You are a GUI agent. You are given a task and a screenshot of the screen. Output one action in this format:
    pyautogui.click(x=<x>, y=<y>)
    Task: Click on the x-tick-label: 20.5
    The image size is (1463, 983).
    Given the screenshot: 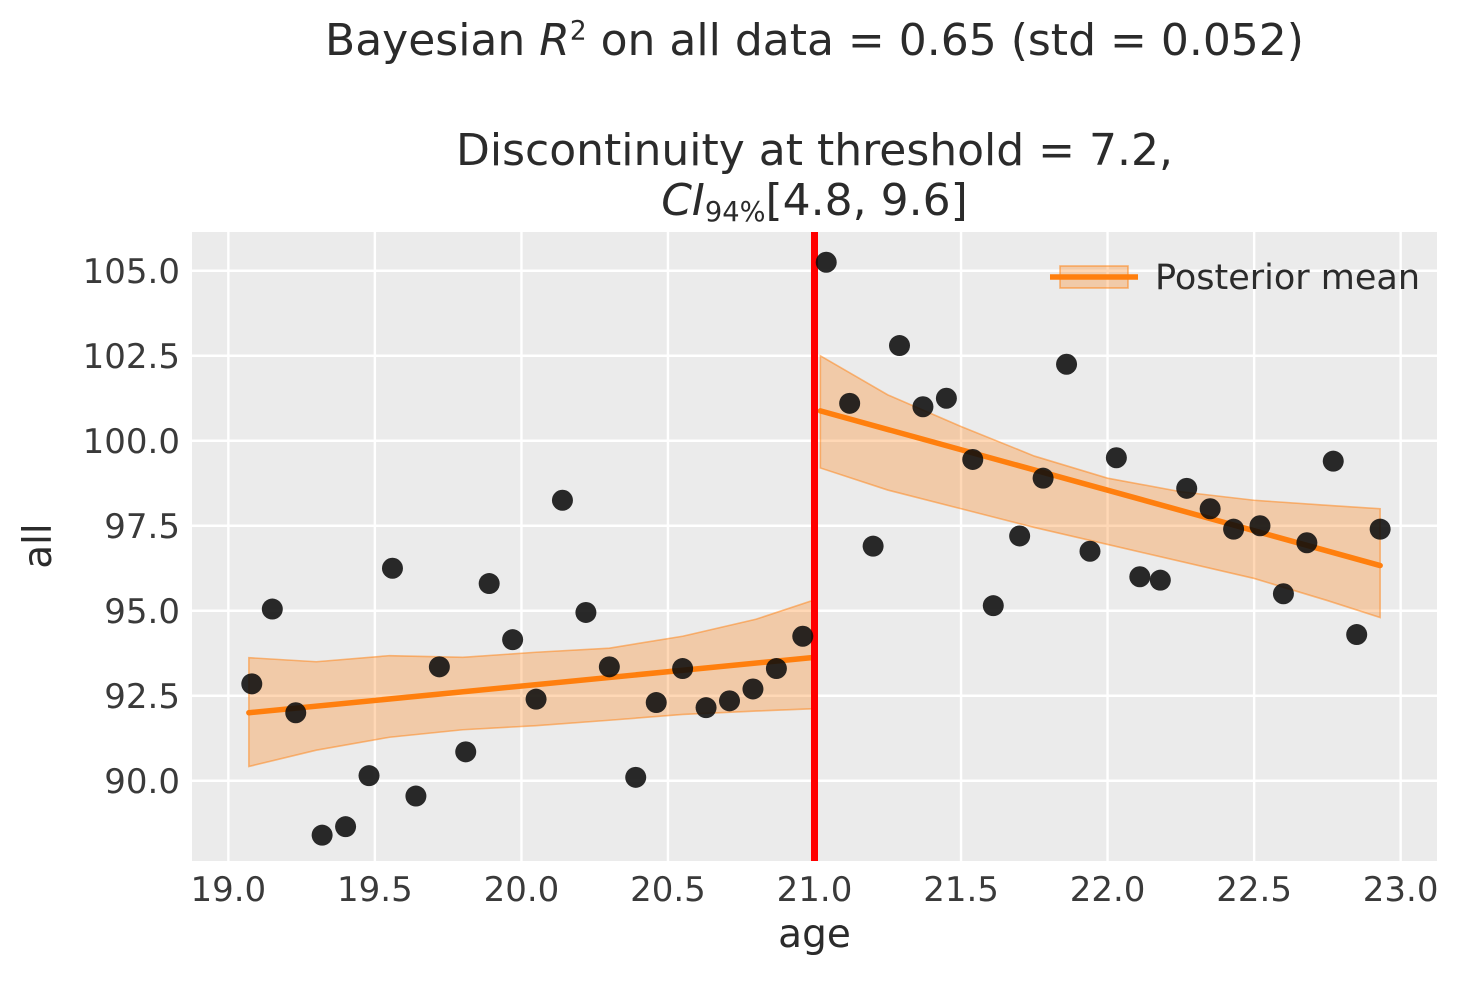 What is the action you would take?
    pyautogui.click(x=668, y=890)
    